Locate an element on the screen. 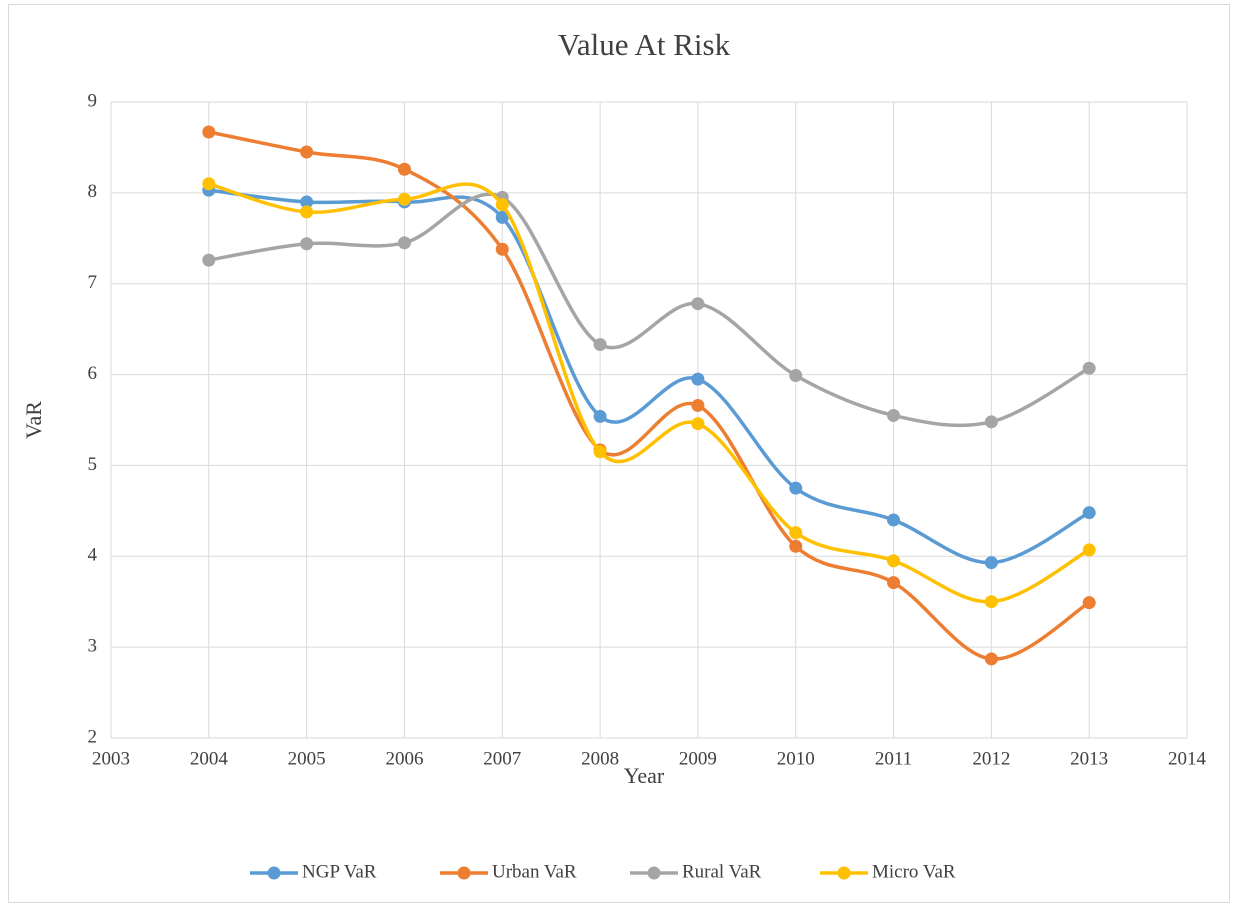  y-tick-label: 5 is located at coordinates (93, 464).